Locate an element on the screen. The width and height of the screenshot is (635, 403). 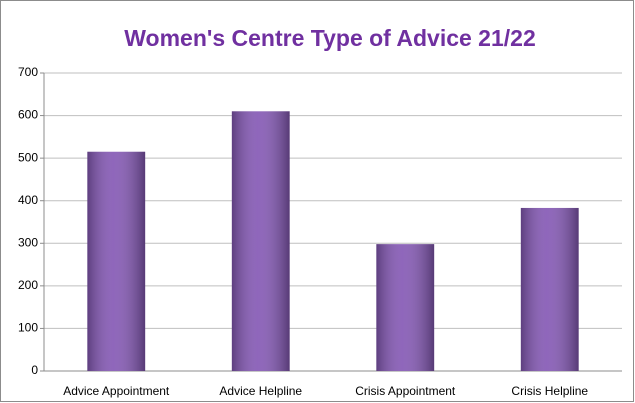
y-tick-label: 200 is located at coordinates (28, 285).